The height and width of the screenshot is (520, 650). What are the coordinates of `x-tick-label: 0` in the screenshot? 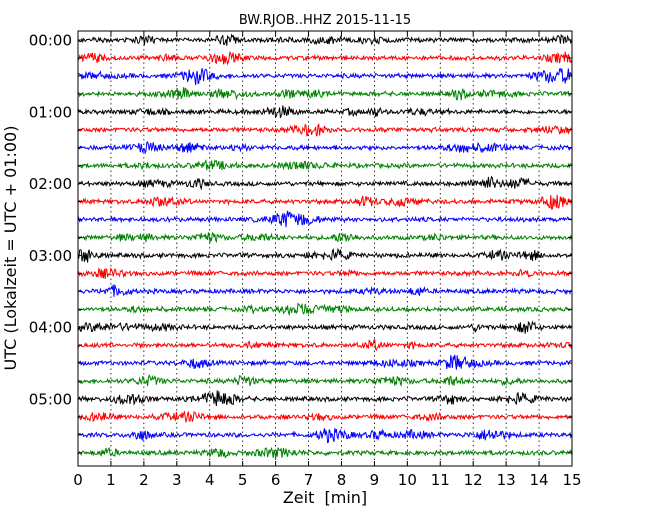 It's located at (78, 480).